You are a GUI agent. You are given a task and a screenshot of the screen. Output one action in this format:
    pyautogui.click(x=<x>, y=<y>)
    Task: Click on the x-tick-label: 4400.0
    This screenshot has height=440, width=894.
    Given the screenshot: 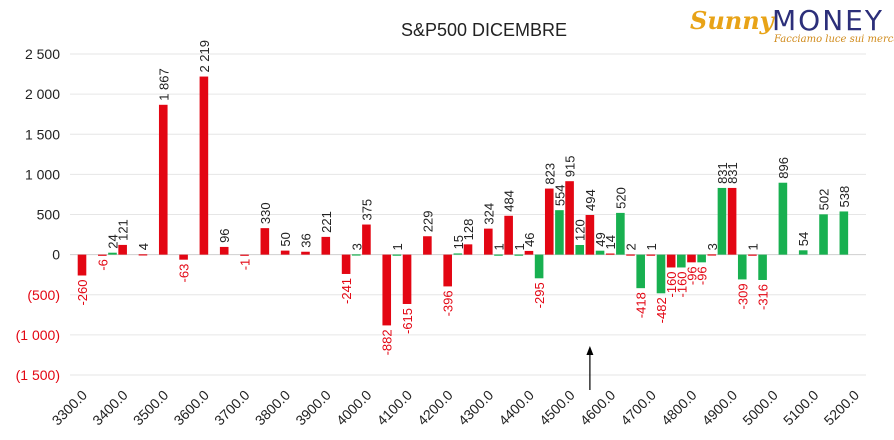 What is the action you would take?
    pyautogui.click(x=516, y=408)
    